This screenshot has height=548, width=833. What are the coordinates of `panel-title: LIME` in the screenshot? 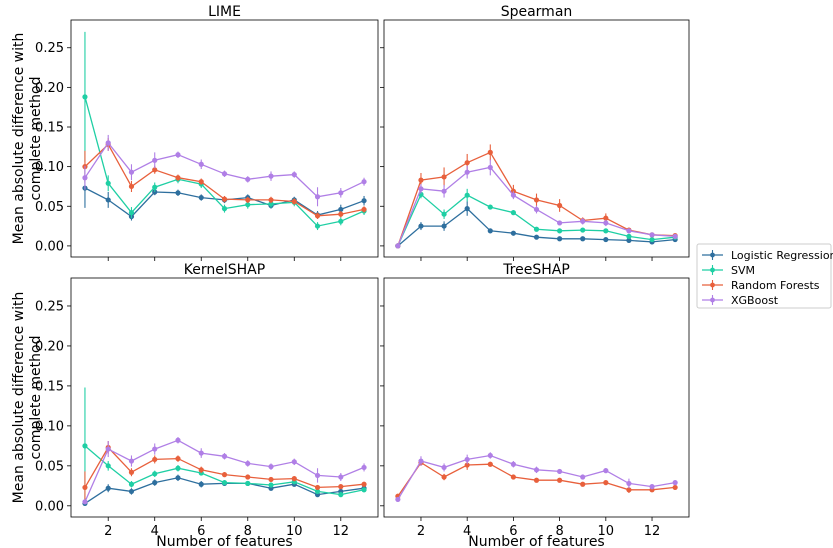 It's located at (224, 12).